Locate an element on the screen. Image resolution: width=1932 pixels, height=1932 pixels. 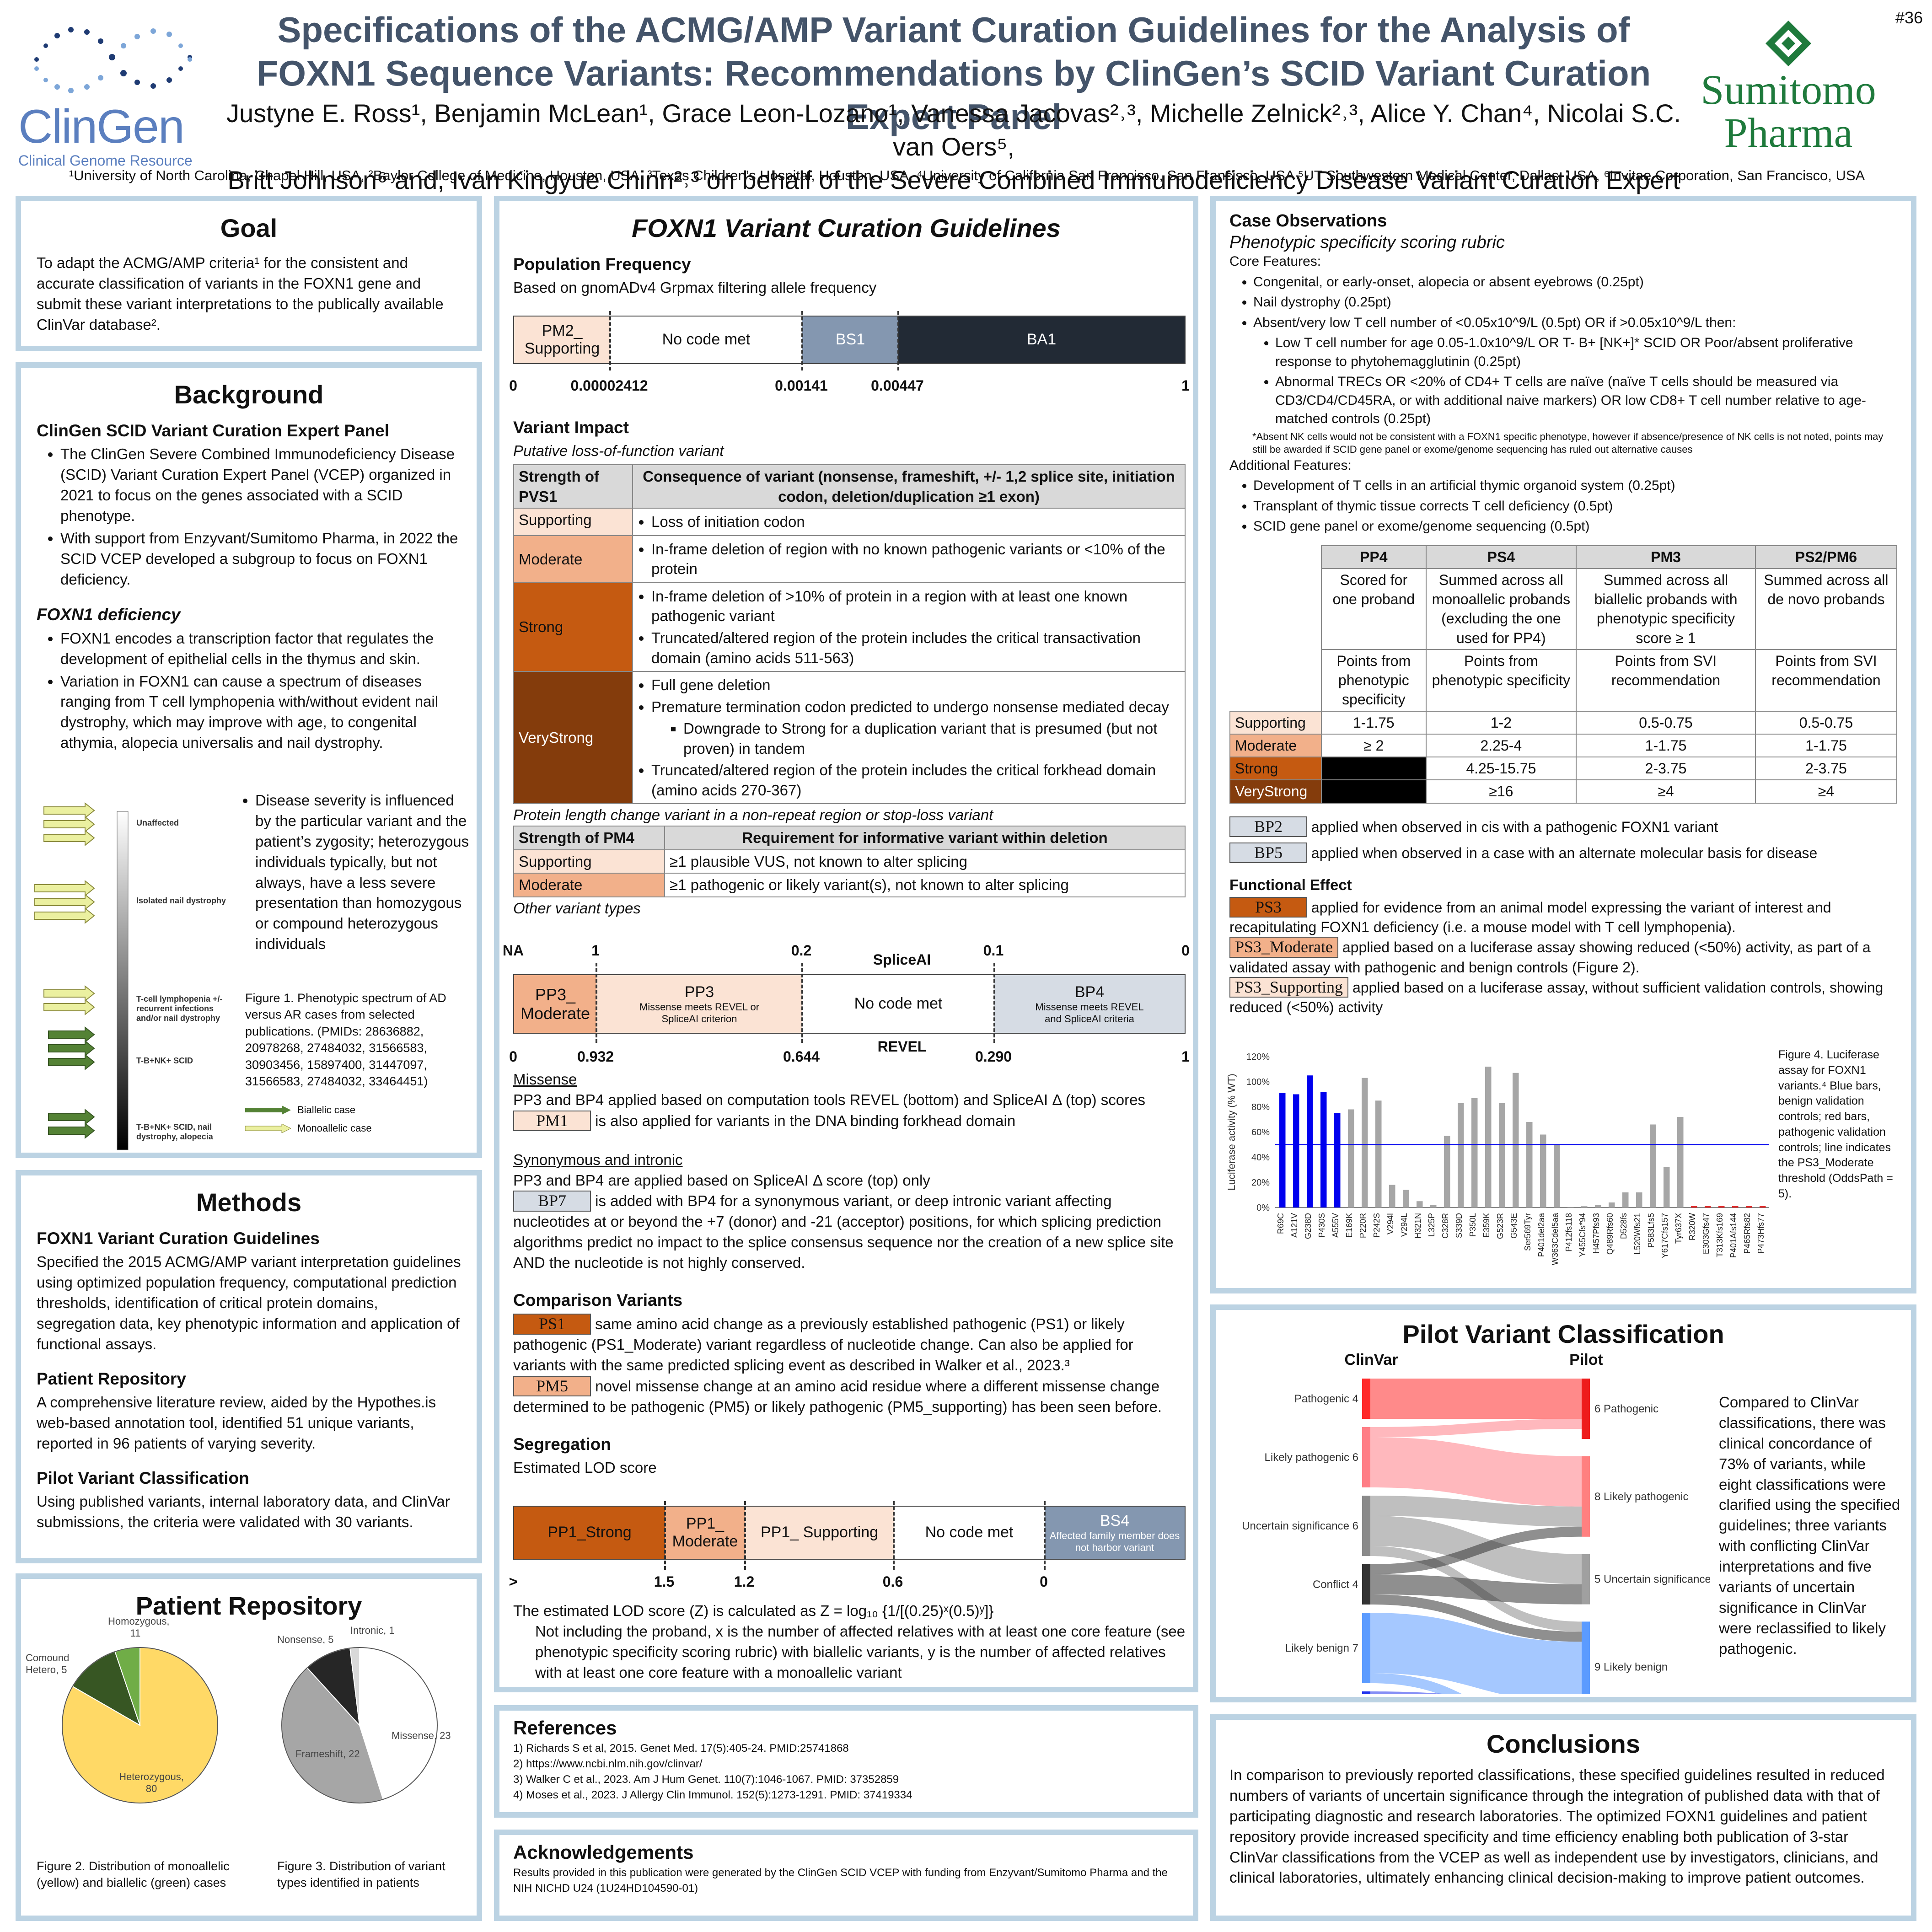
pie2-label-frameshift: Frameshift, 22 is located at coordinates (328, 1754).